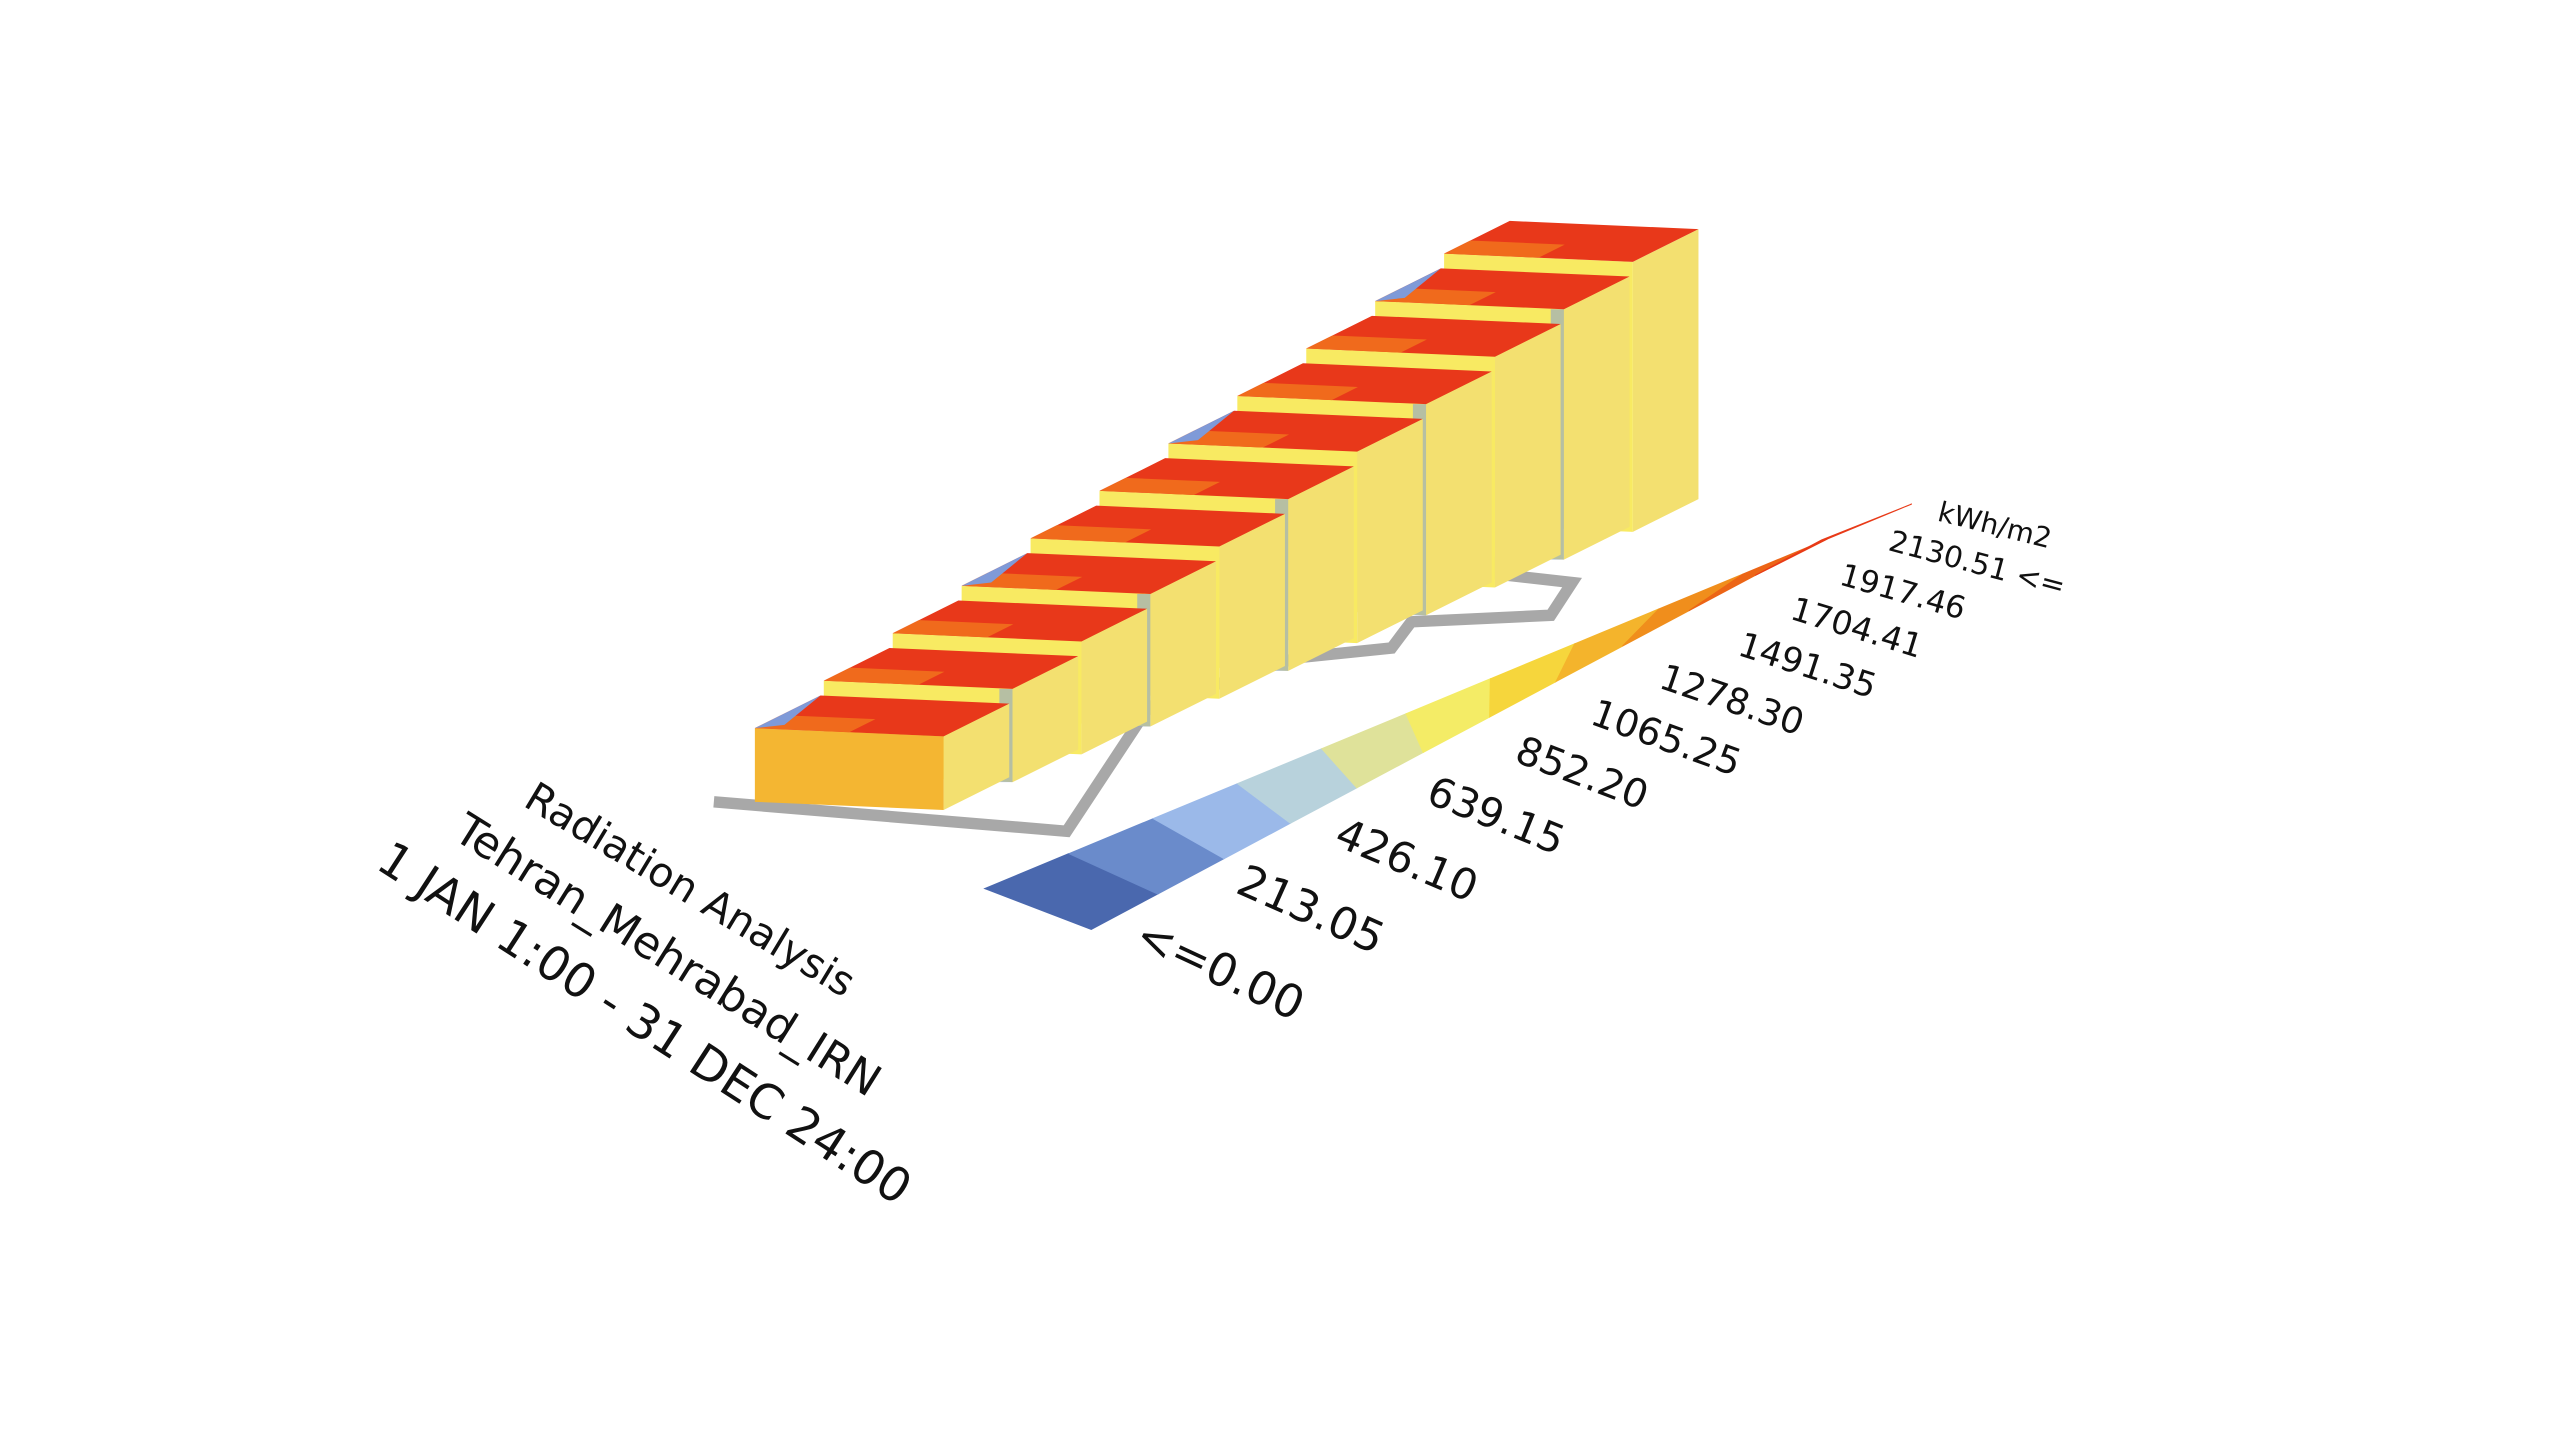 The height and width of the screenshot is (1440, 2560). I want to click on building-front-face, so click(849, 769).